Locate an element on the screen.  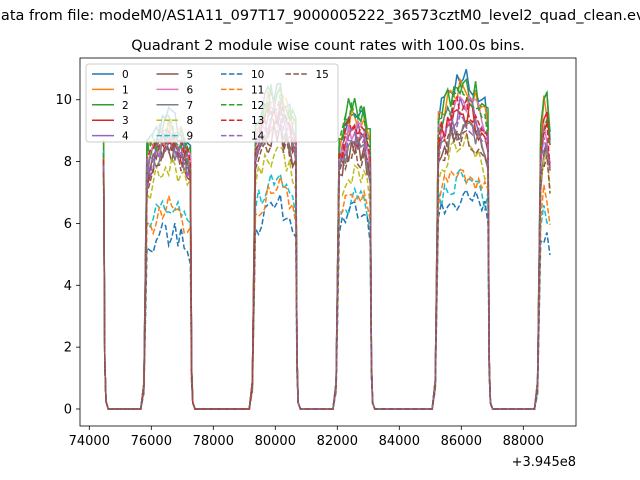
legend-label-9: 9 is located at coordinates (190, 137).